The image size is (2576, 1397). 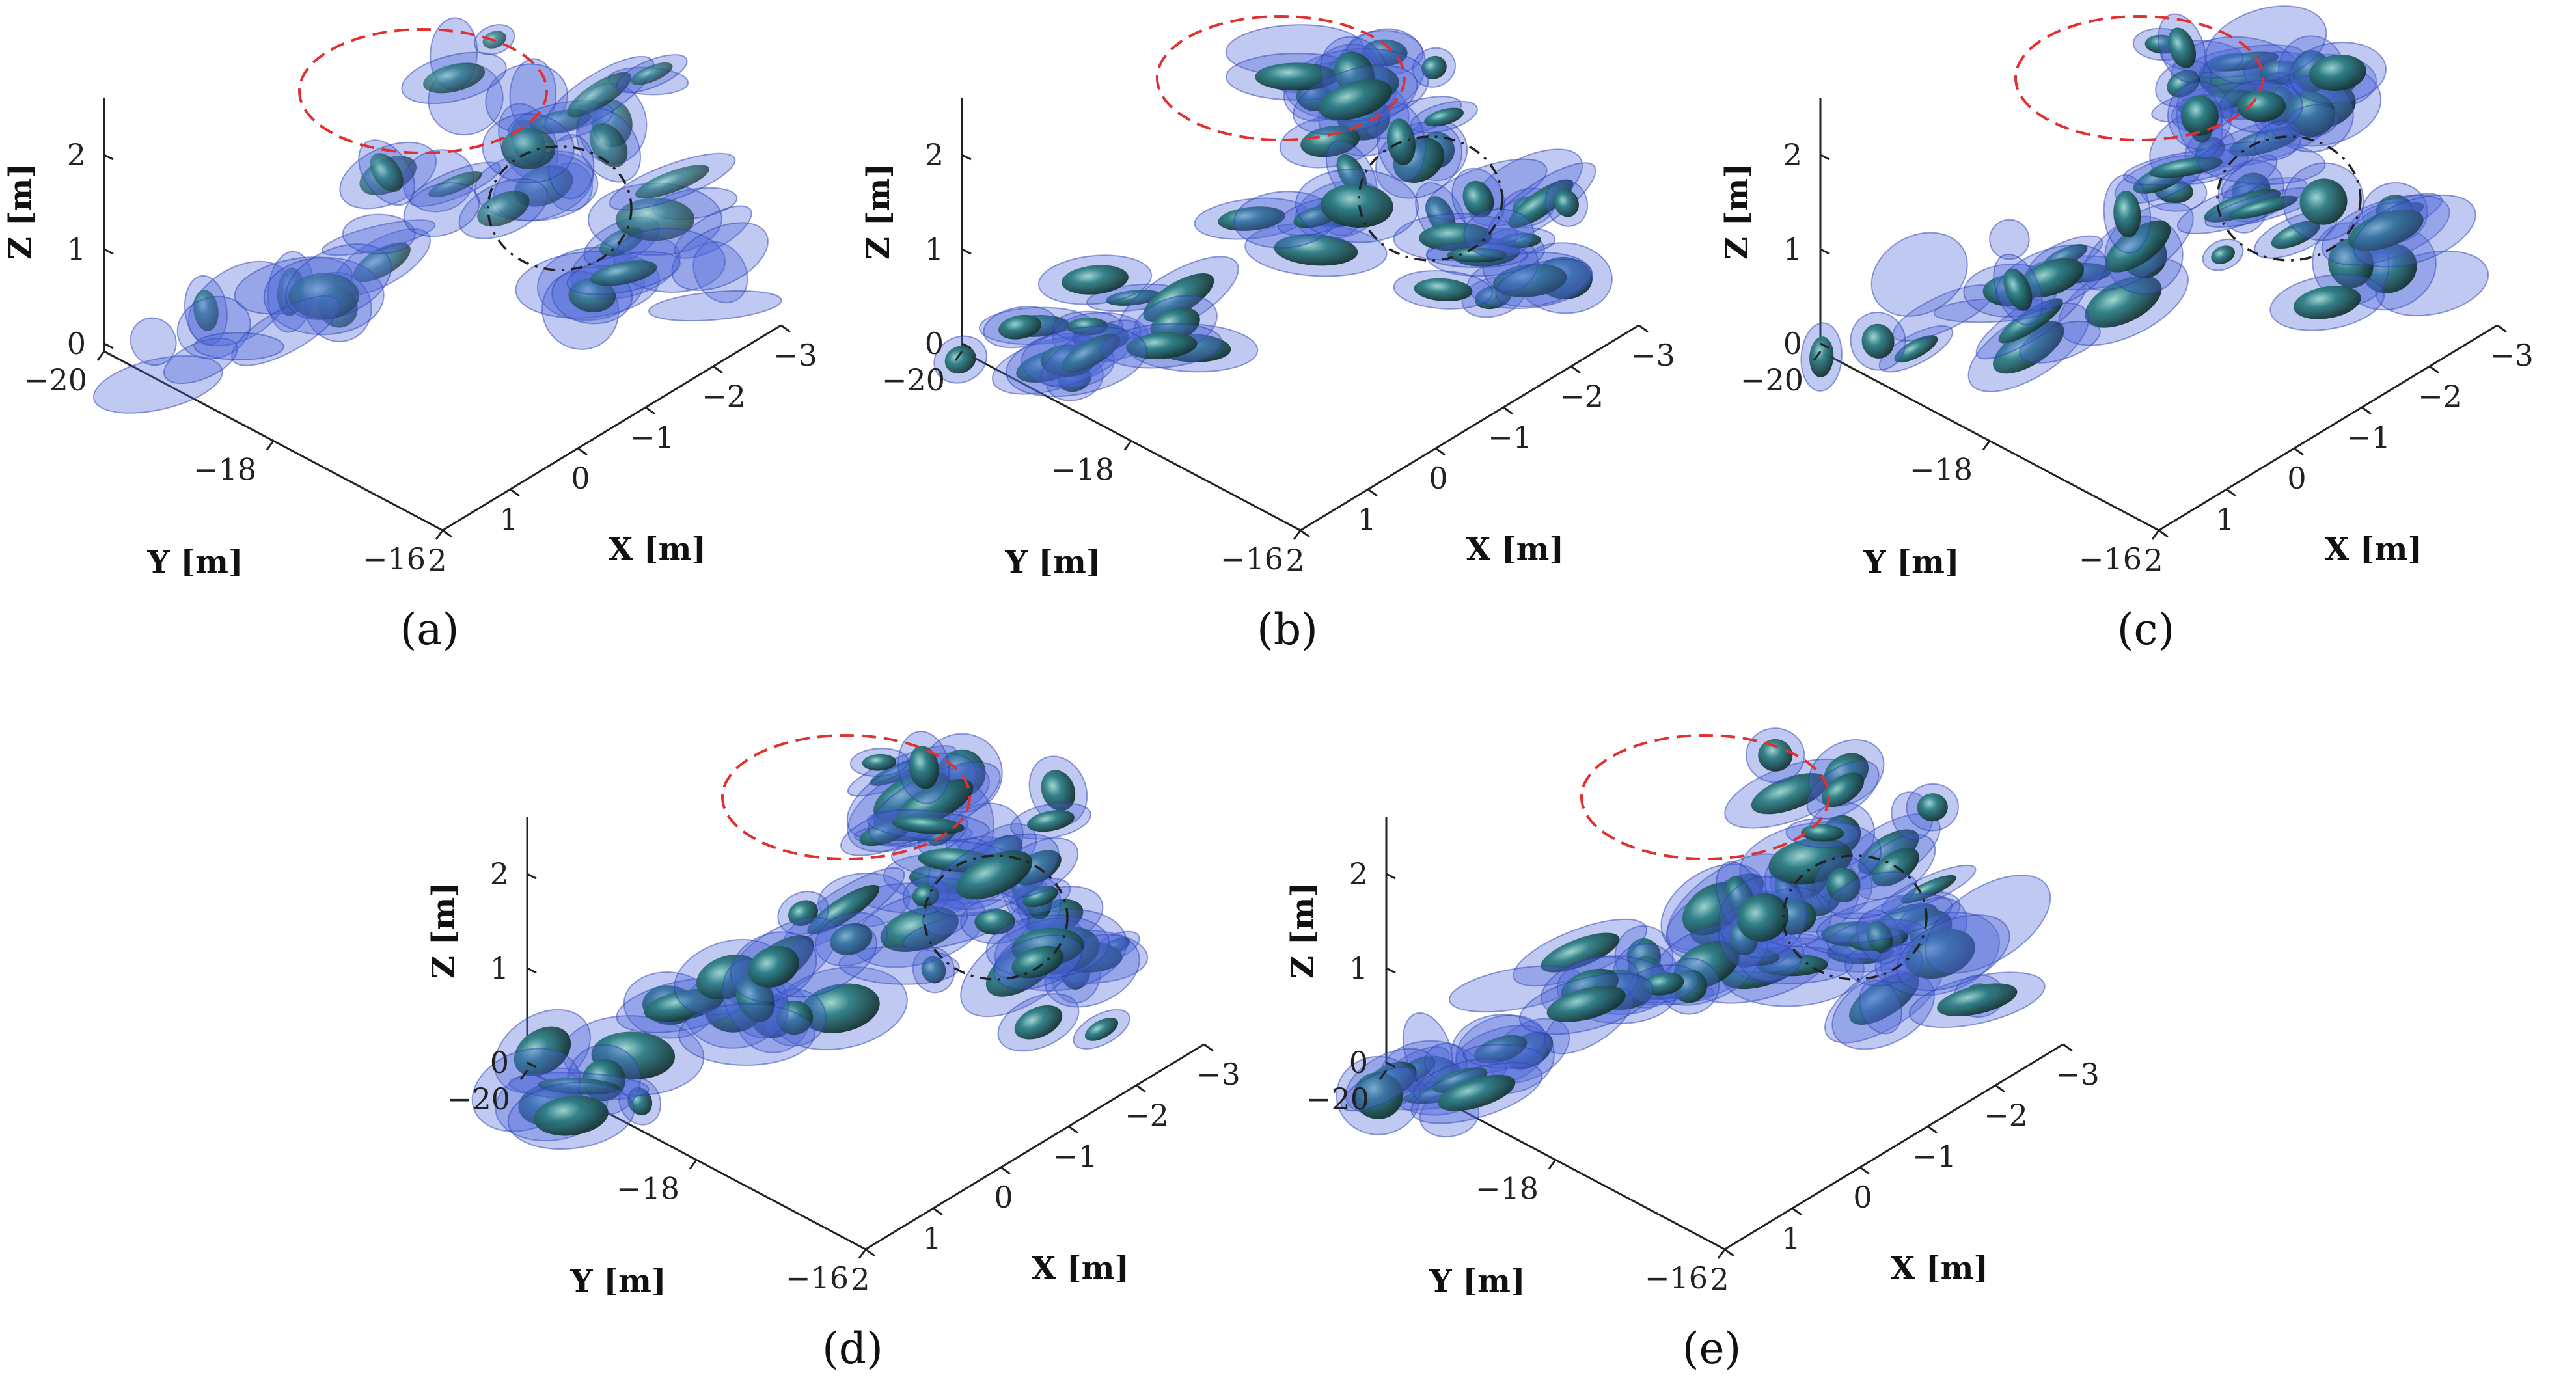 I want to click on x-axis-label: X [m], so click(x=2374, y=549).